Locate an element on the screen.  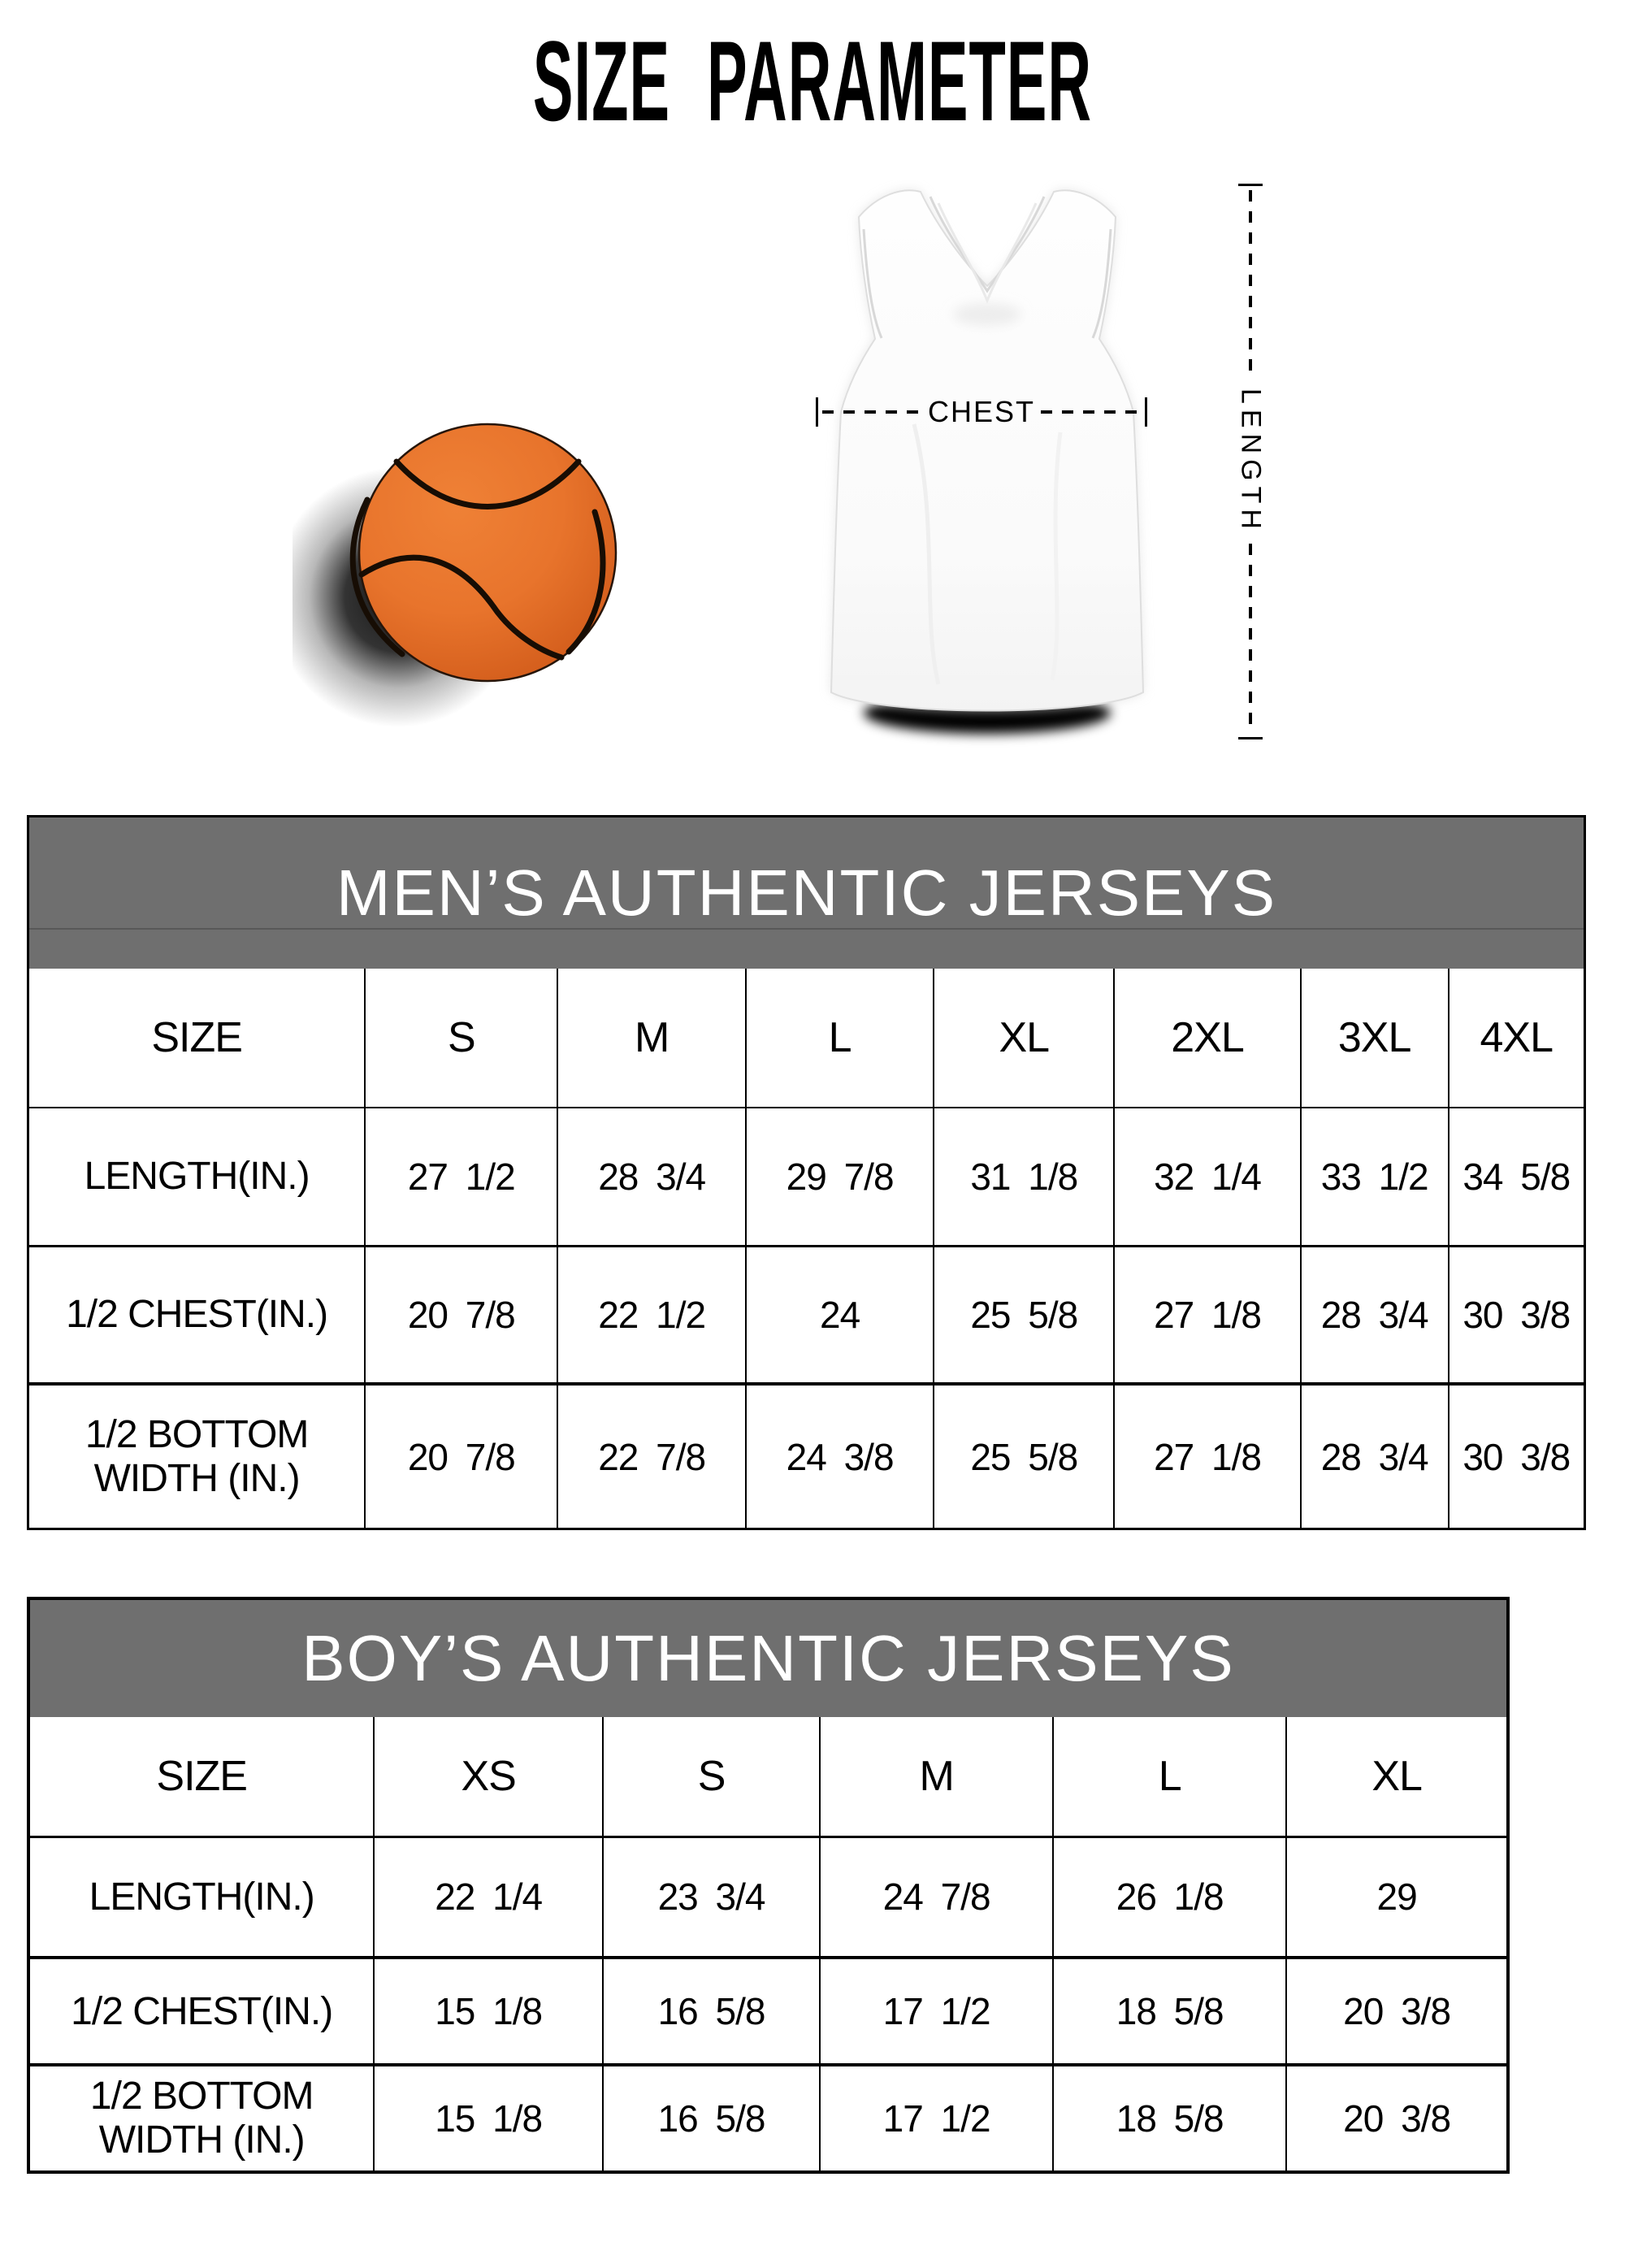
basketball-image is located at coordinates (455, 575).